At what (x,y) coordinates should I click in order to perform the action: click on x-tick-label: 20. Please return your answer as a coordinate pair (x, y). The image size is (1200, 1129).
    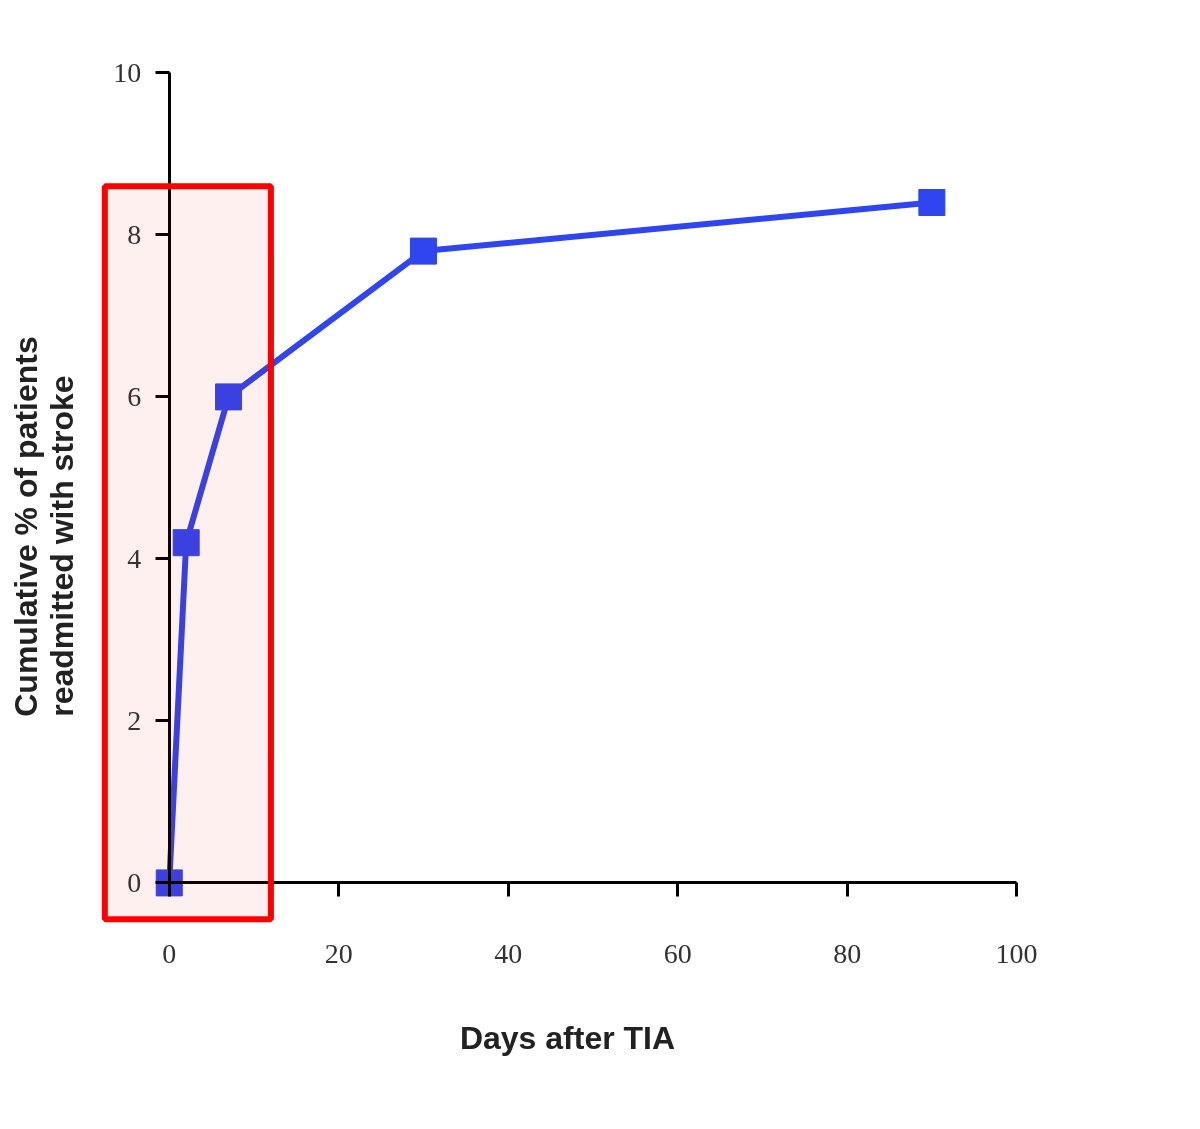
    Looking at the image, I should click on (338, 953).